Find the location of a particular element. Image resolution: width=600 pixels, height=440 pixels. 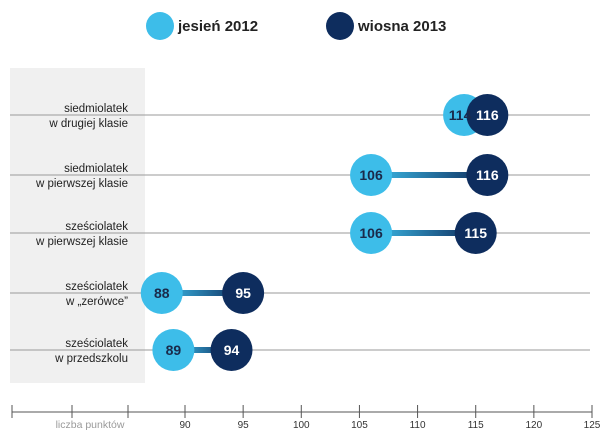

value-label-autumn: 88 is located at coordinates (162, 293).